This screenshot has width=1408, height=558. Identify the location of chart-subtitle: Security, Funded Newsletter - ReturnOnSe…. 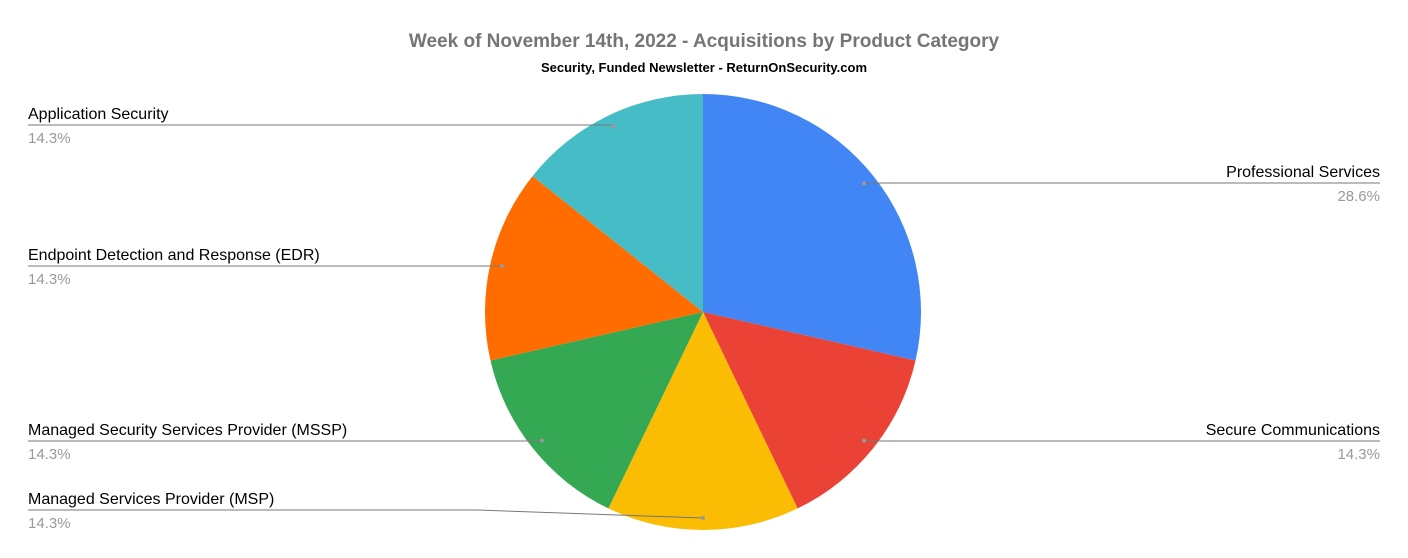
(704, 67).